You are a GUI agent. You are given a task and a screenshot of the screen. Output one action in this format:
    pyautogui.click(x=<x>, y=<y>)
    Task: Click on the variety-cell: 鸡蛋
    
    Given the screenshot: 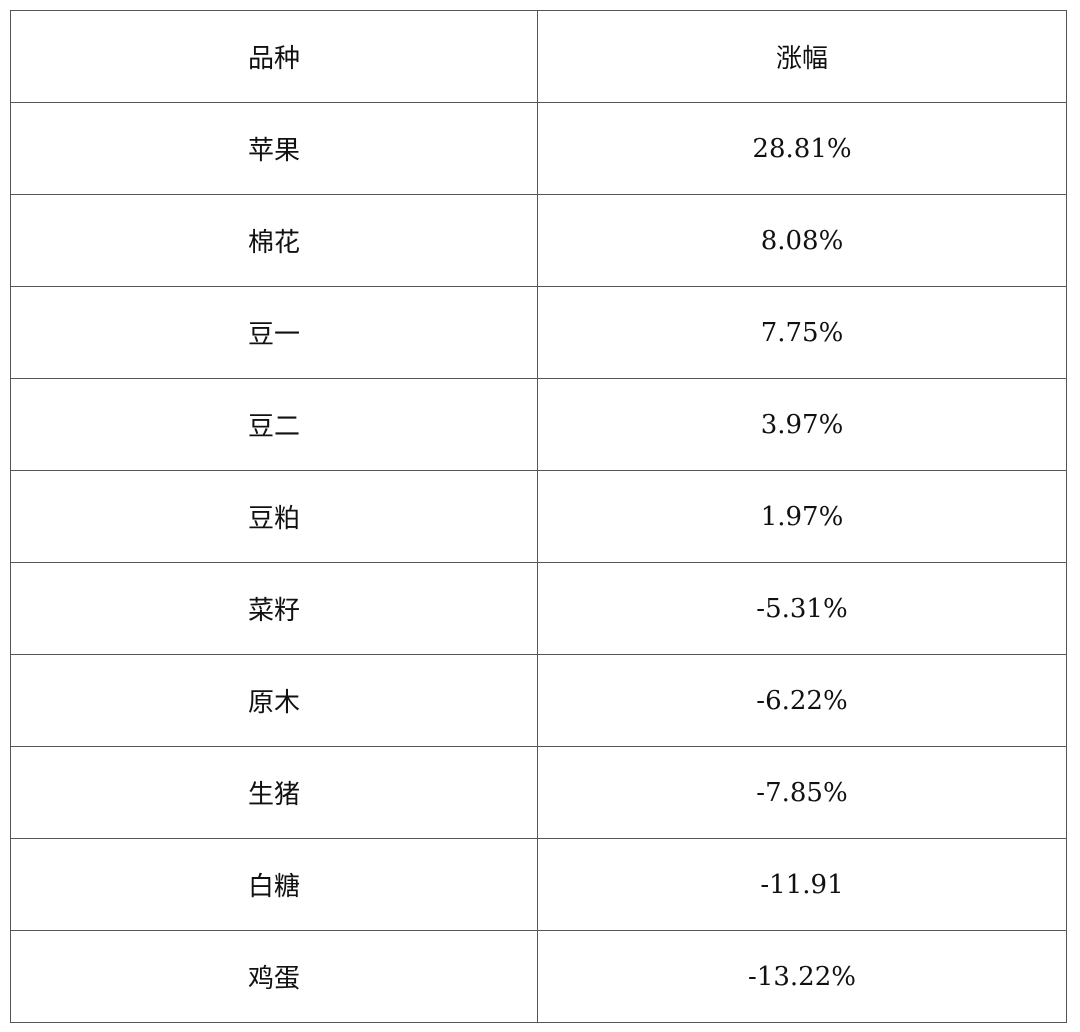 What is the action you would take?
    pyautogui.click(x=274, y=976)
    